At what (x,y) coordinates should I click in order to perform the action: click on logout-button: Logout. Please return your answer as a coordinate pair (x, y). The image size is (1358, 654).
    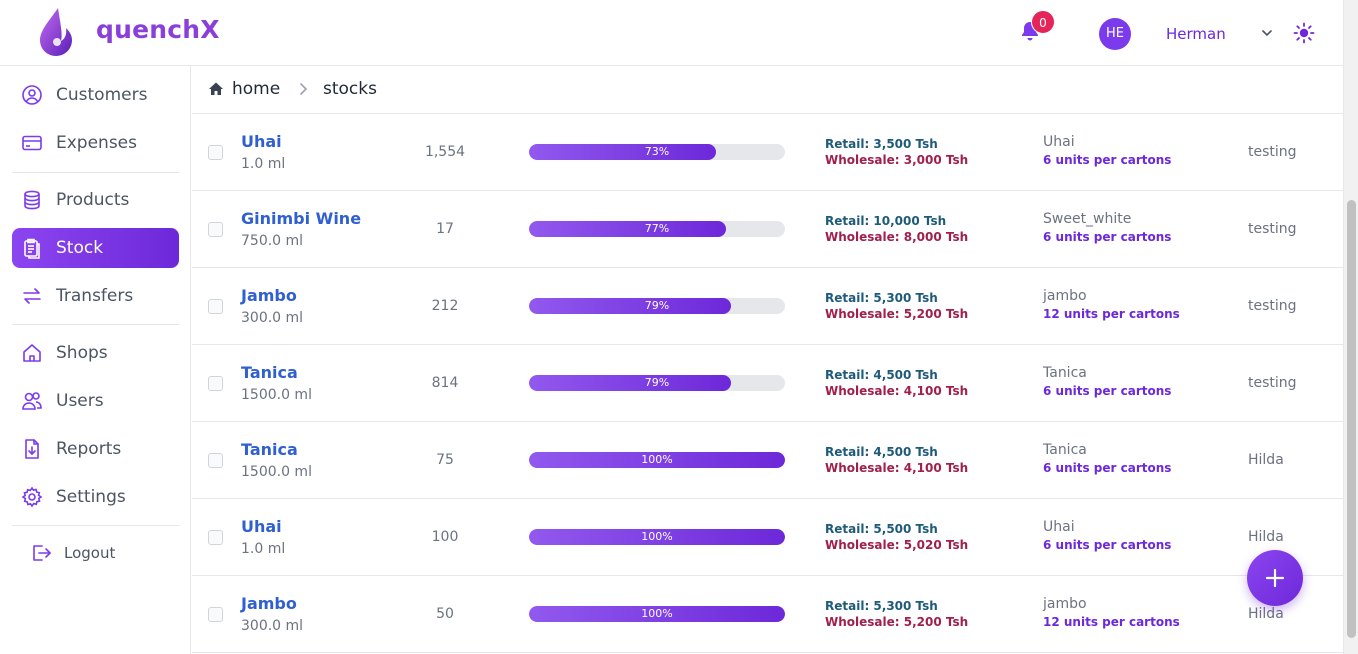
    Looking at the image, I should click on (95, 553).